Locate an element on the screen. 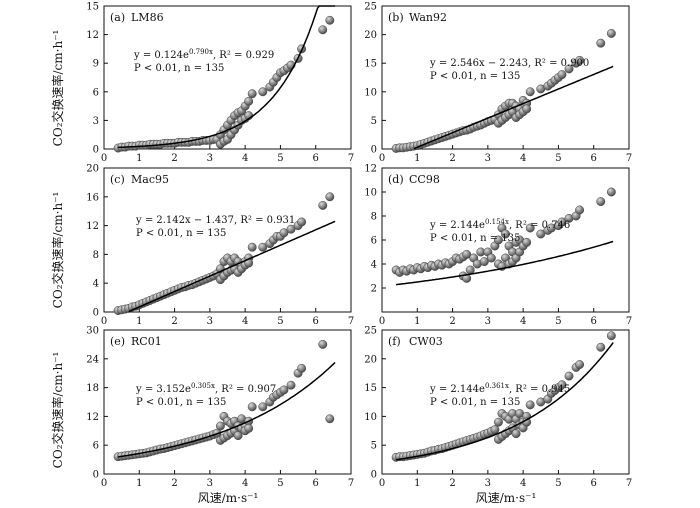 This screenshot has height=508, width=700. x-axis-label-right: 风速/m·s⁻¹ is located at coordinates (506, 498).